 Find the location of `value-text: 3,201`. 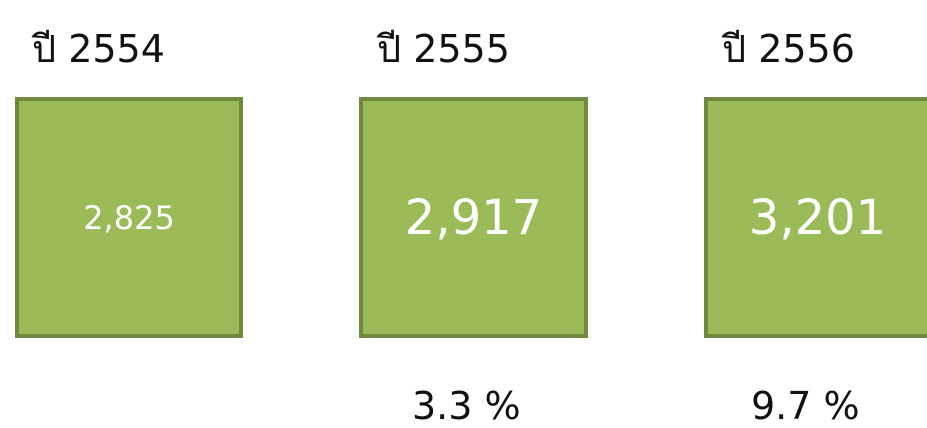

value-text: 3,201 is located at coordinates (817, 217).